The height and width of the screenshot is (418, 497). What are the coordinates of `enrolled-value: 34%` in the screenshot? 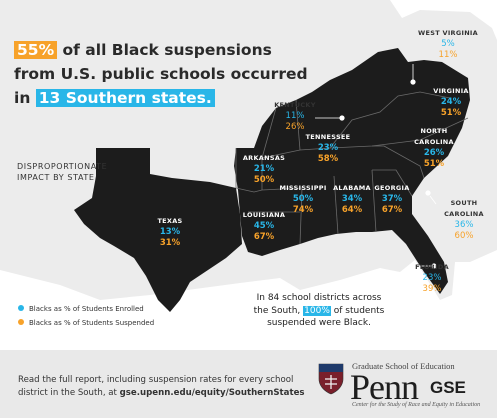 It's located at (352, 199).